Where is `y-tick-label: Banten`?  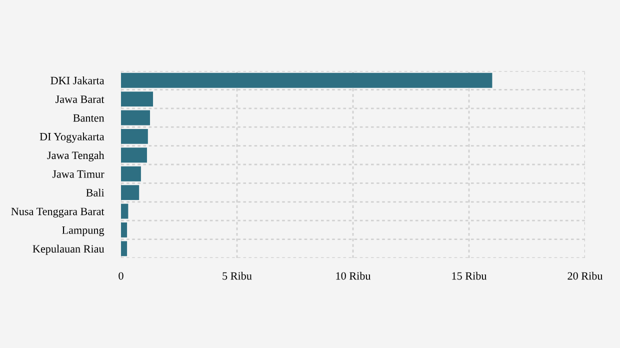 y-tick-label: Banten is located at coordinates (88, 118).